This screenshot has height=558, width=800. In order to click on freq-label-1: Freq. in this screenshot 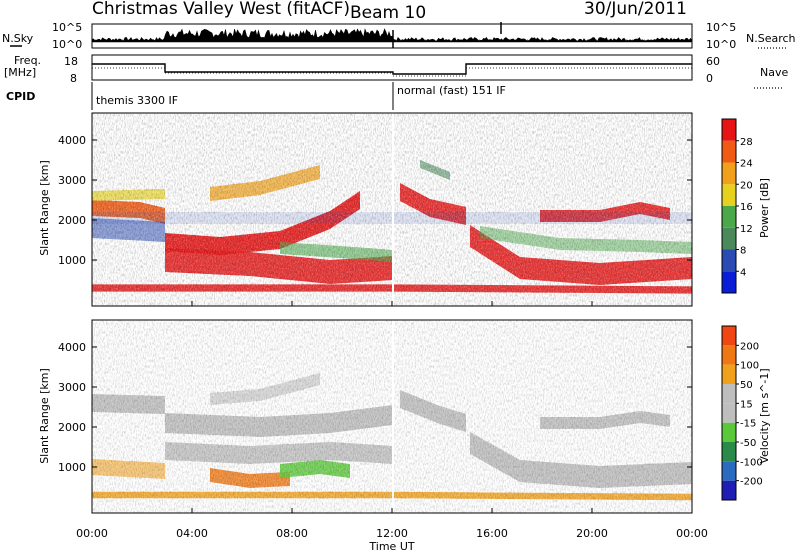, I will do `click(27, 60)`.